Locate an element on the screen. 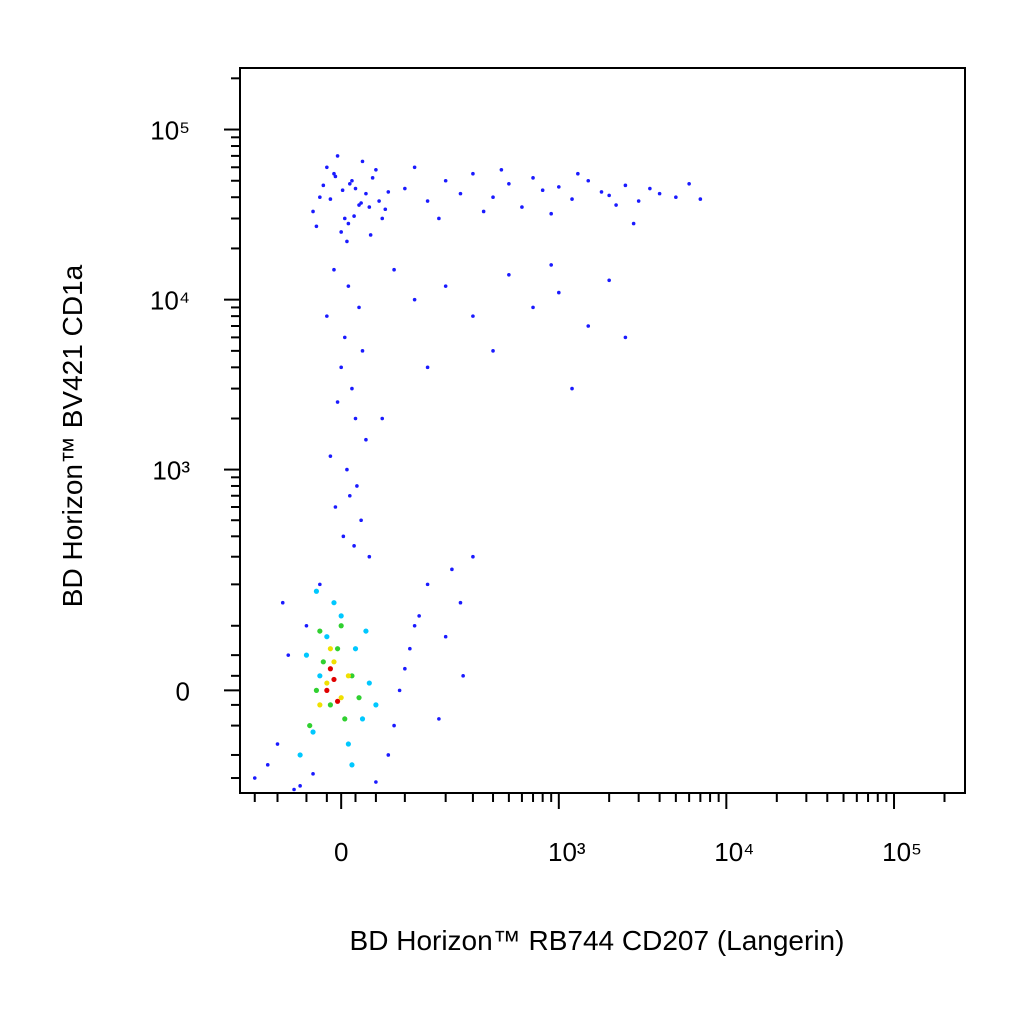 The height and width of the screenshot is (1024, 1024). x-axis-label: BD Horizon™ RB744 CD207 (Langerin) is located at coordinates (597, 940).